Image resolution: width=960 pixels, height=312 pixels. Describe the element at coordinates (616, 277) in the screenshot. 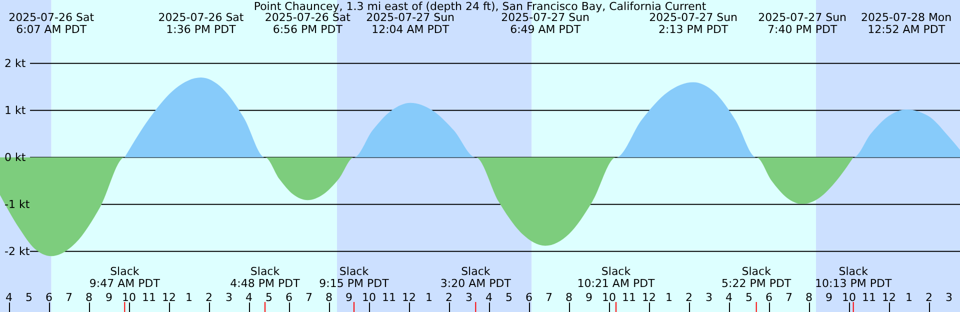

I see `annotation: Slack 10:21 AM PDT` at that location.